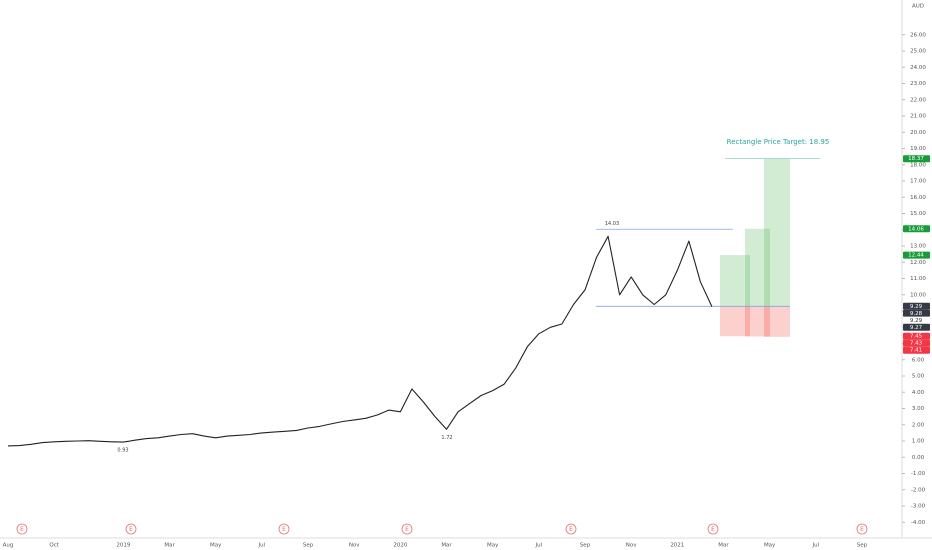 The height and width of the screenshot is (550, 932). Describe the element at coordinates (918, 263) in the screenshot. I see `y-tick-label: 12.00` at that location.